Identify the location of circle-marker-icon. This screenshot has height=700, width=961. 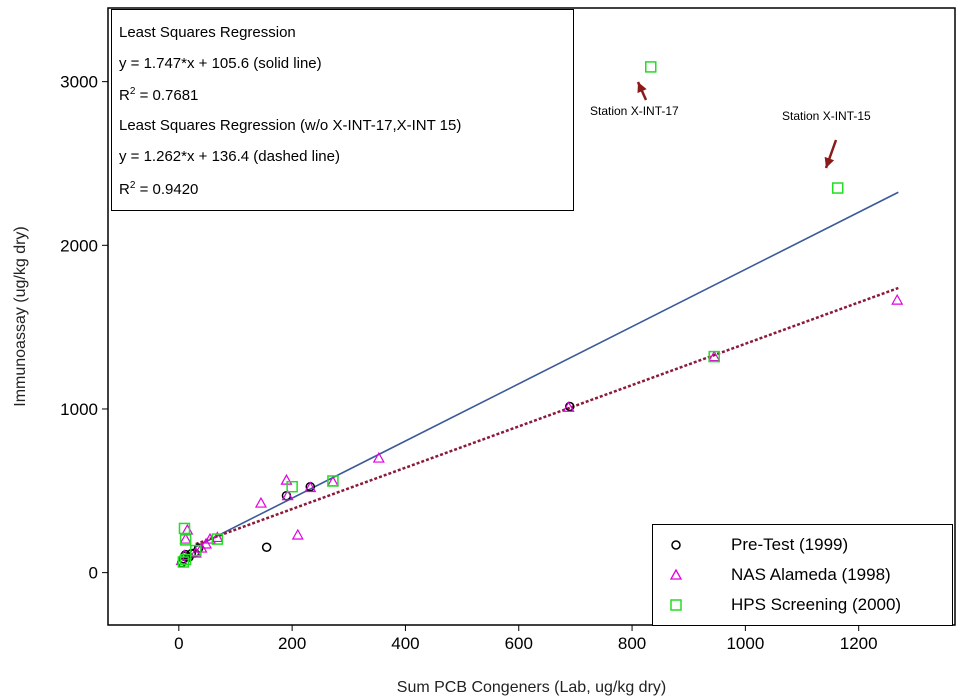
(676, 545).